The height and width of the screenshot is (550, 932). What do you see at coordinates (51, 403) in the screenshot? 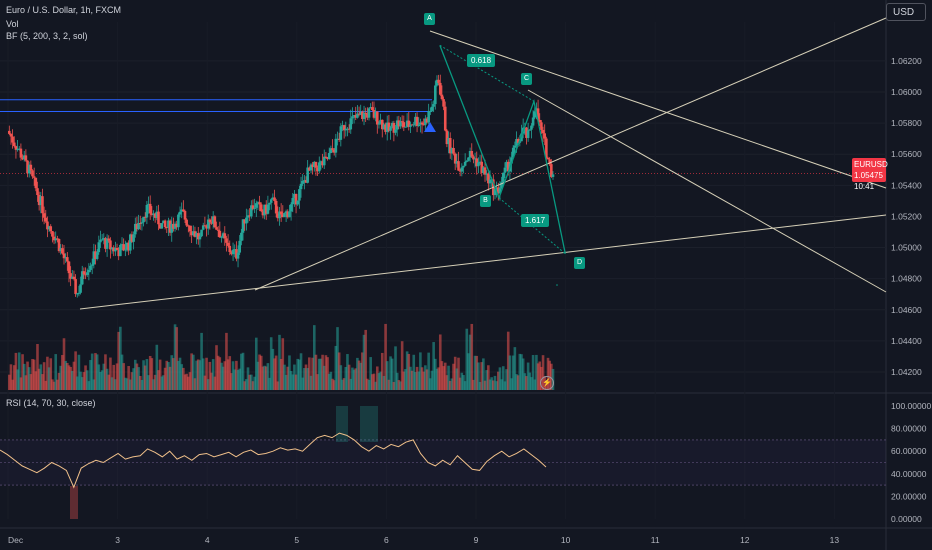
I see `rsi-label: RSI (14, 70, 30, close)` at bounding box center [51, 403].